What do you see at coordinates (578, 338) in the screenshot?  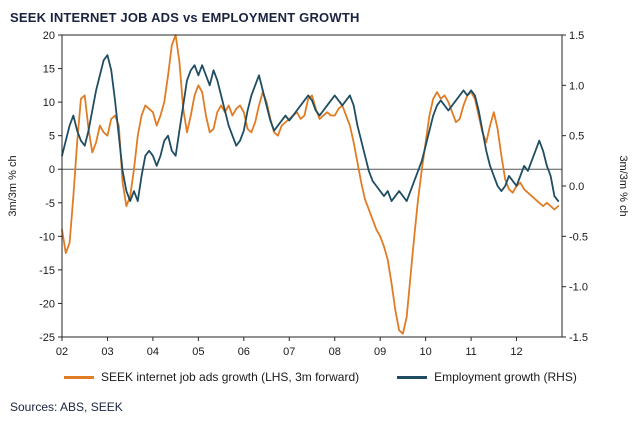 I see `right-axis-tick-label: -1.5` at bounding box center [578, 338].